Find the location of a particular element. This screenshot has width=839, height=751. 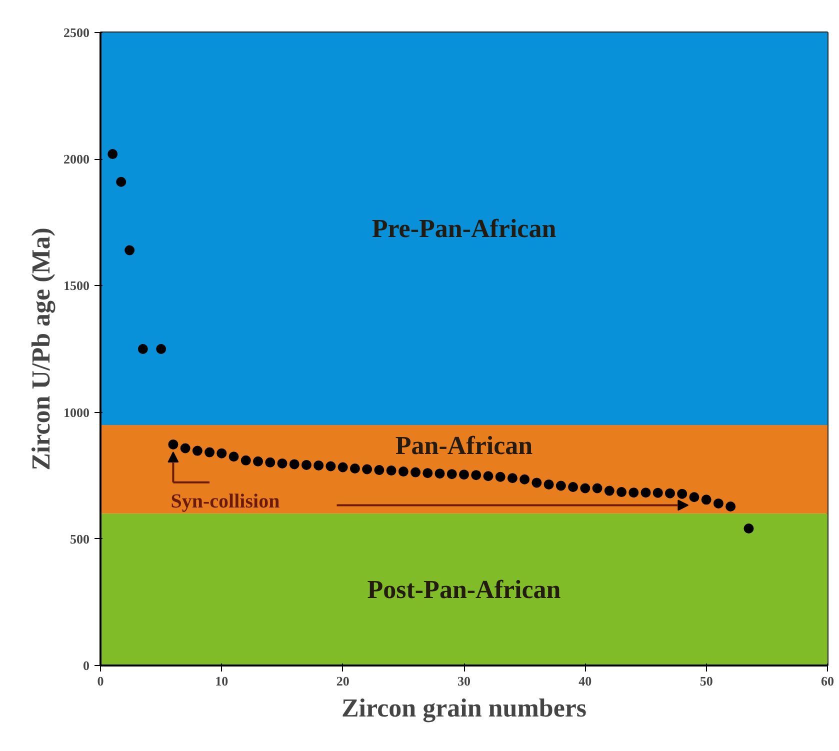

x-tick-label: 60 is located at coordinates (827, 681).